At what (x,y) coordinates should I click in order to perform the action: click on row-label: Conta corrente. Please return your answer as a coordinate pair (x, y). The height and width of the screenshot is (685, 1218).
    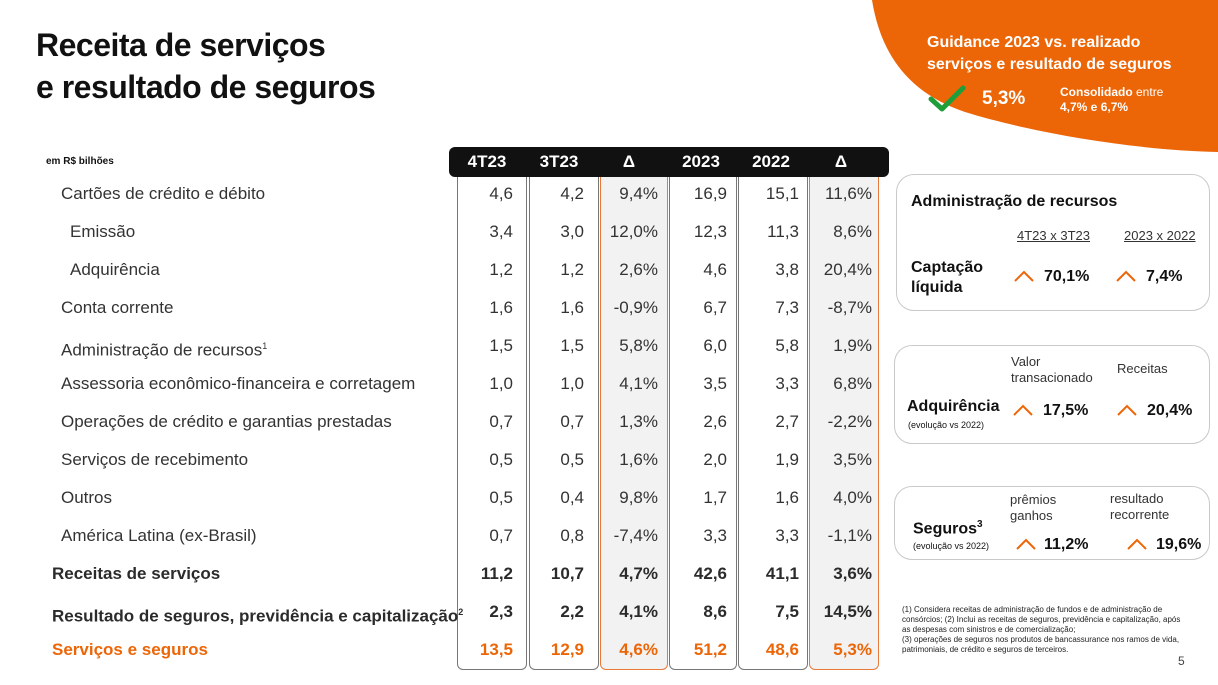
    Looking at the image, I should click on (117, 308).